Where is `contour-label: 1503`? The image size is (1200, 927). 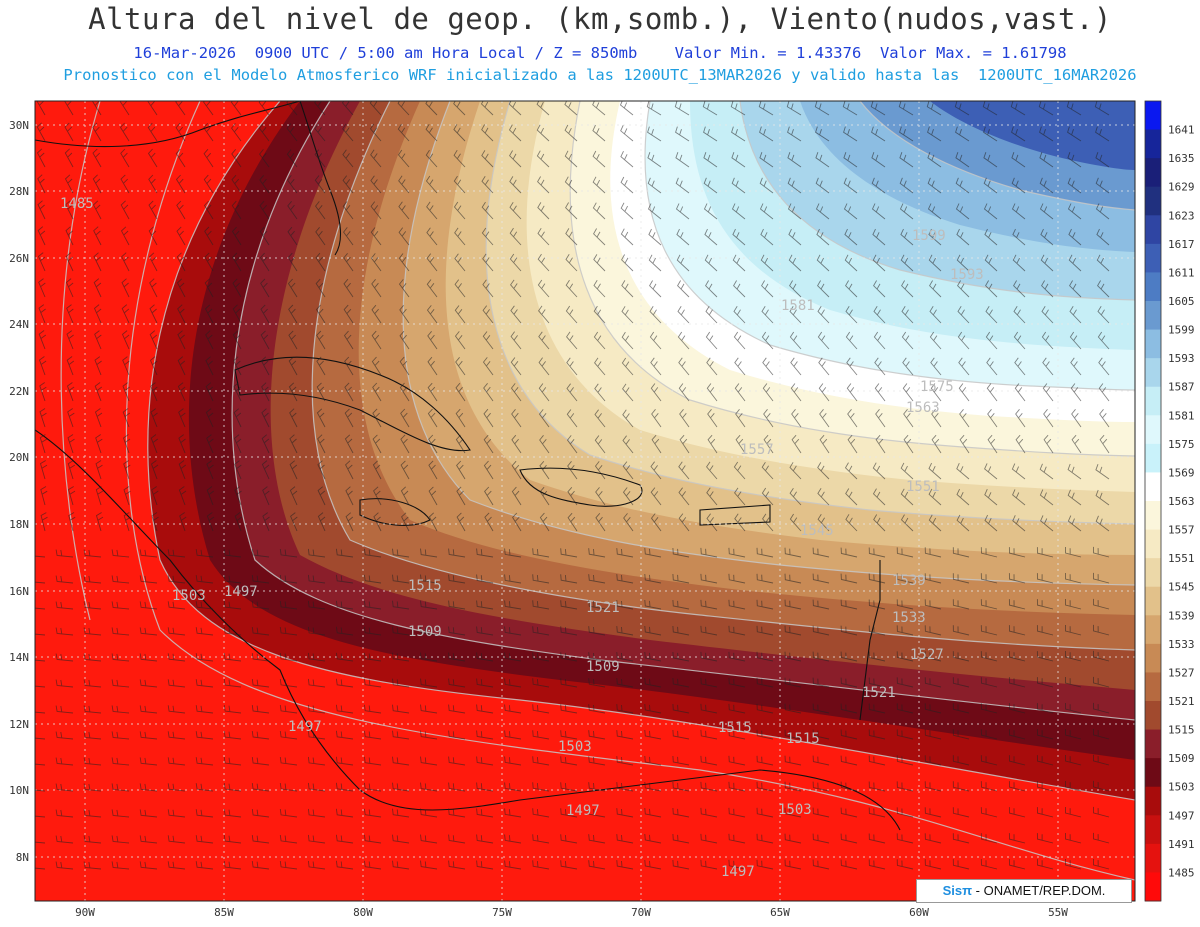 contour-label: 1503 is located at coordinates (189, 596).